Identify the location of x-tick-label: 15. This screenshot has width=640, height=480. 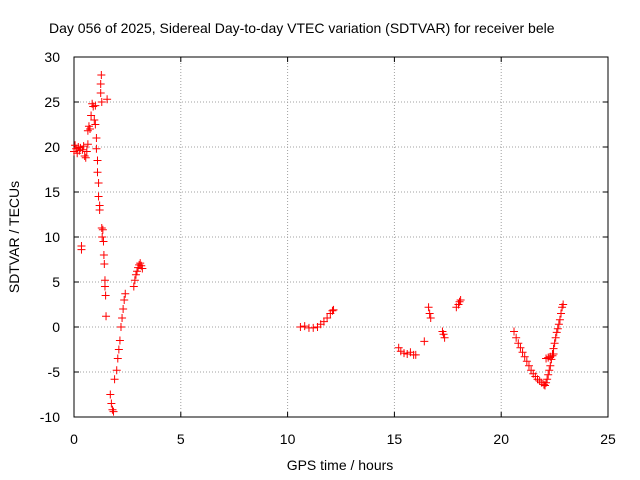
(395, 439).